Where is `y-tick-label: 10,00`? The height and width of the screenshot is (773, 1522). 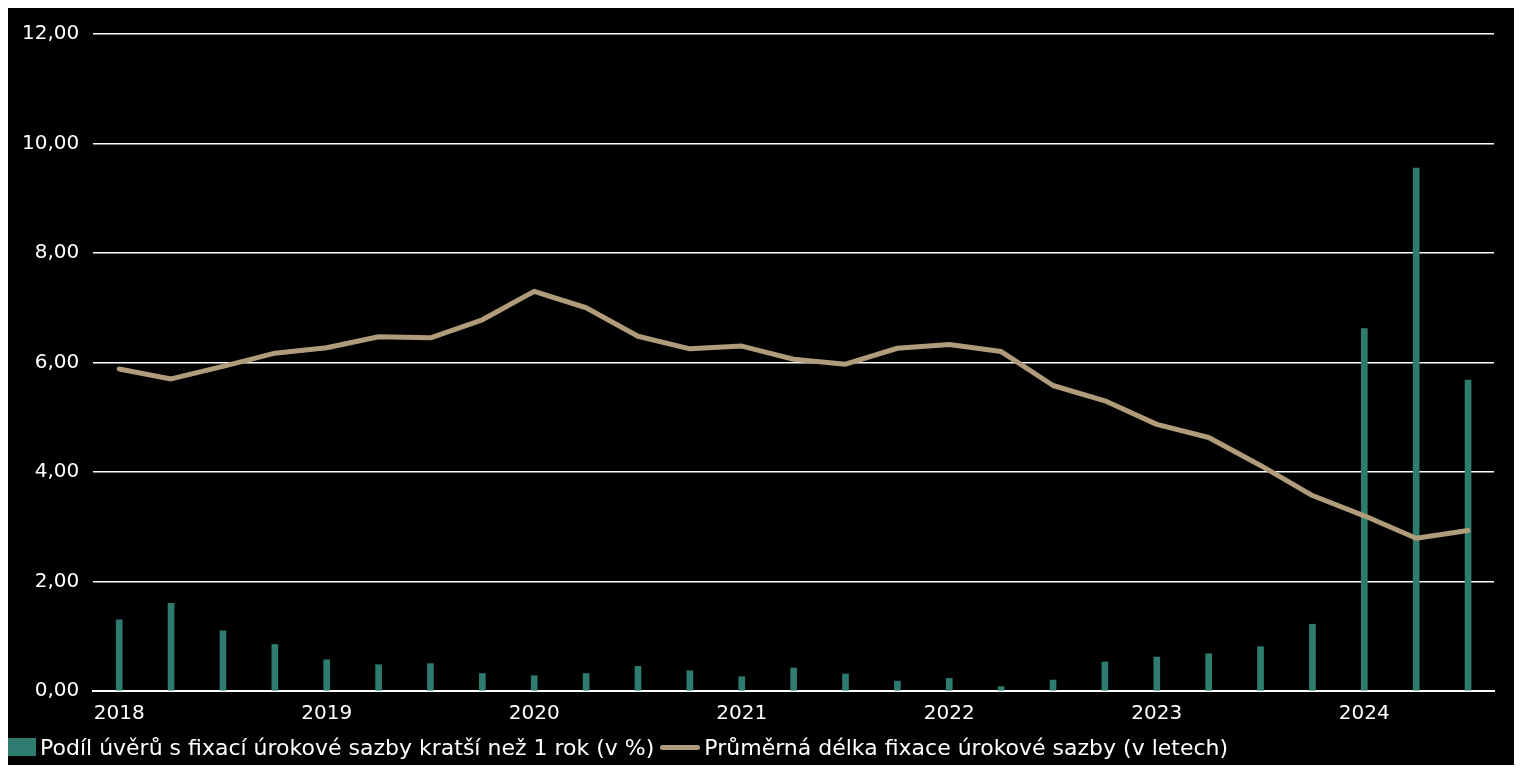 y-tick-label: 10,00 is located at coordinates (50, 141).